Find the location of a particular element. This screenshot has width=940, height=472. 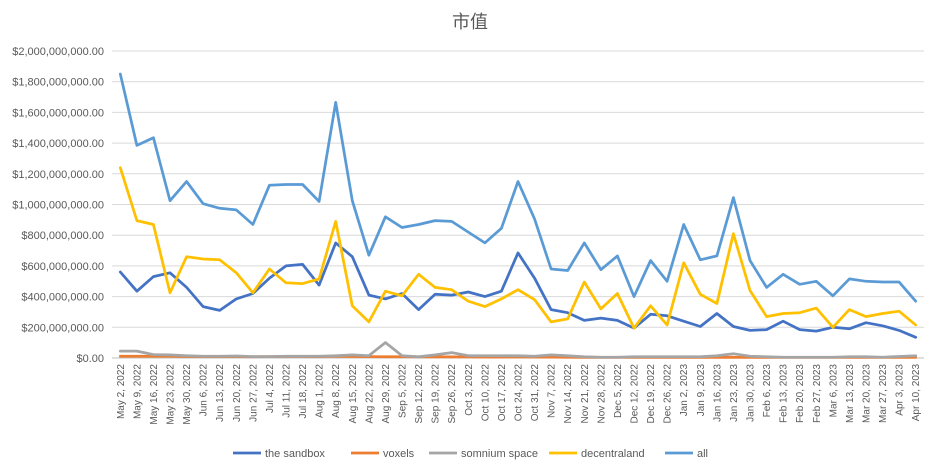

x-tick-label: Oct 31, 2022 is located at coordinates (535, 393).